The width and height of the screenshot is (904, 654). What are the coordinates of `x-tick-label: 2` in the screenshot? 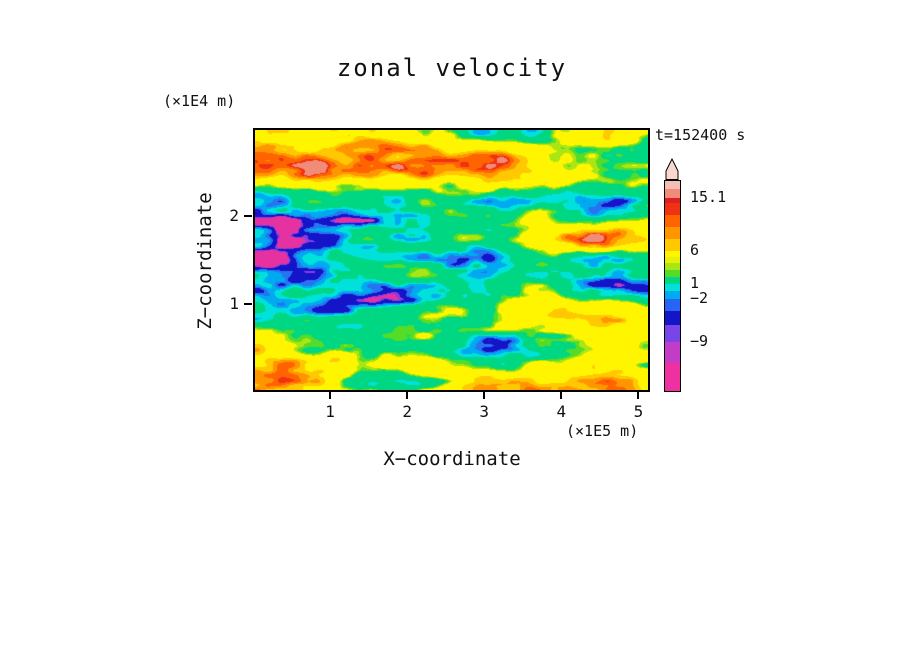 It's located at (407, 411).